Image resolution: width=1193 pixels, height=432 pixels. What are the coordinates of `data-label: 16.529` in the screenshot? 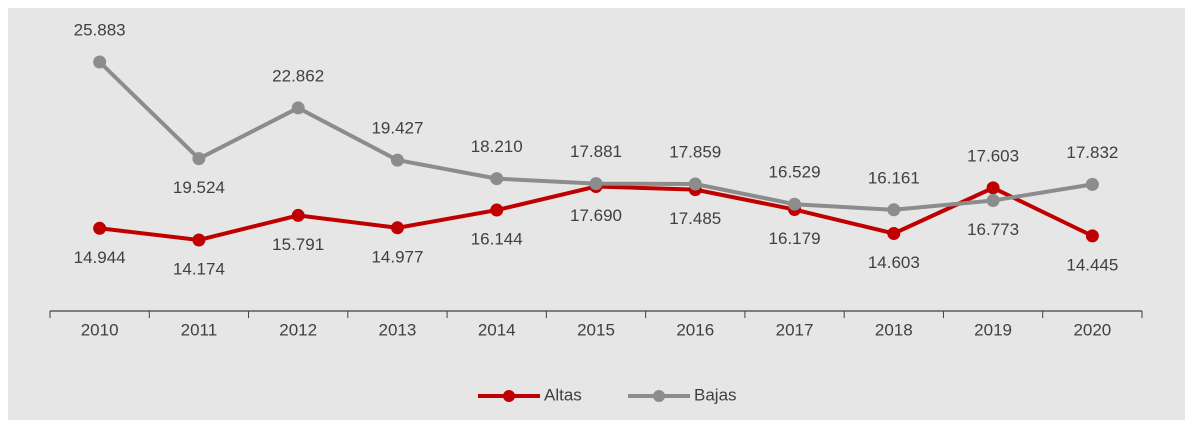 It's located at (795, 172).